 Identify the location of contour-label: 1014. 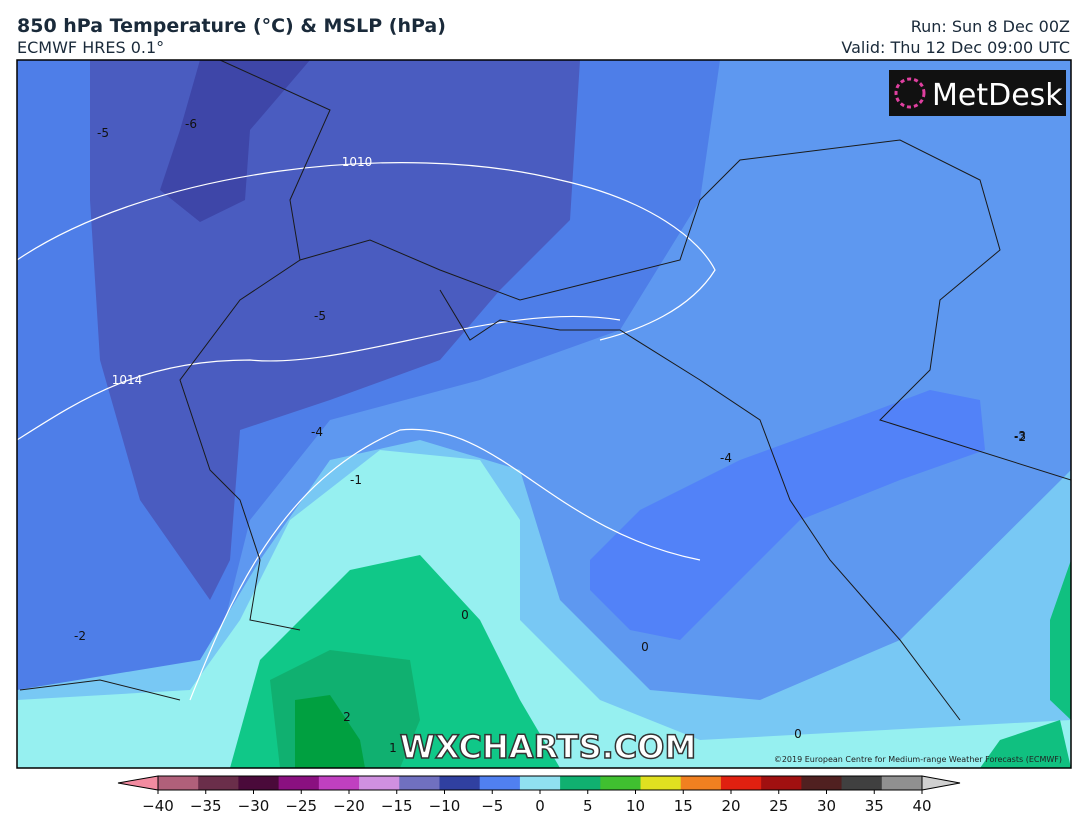
(127, 380).